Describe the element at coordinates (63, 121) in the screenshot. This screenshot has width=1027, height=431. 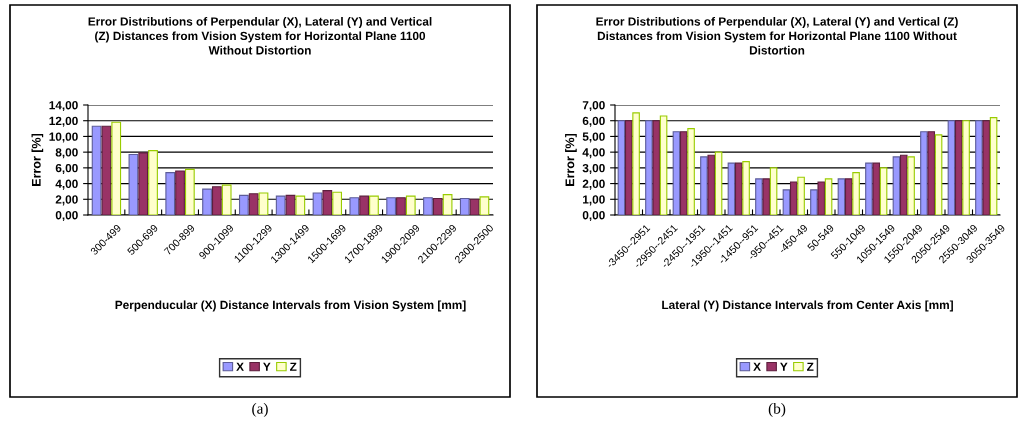
I see `y-tick-label: 12,00` at that location.